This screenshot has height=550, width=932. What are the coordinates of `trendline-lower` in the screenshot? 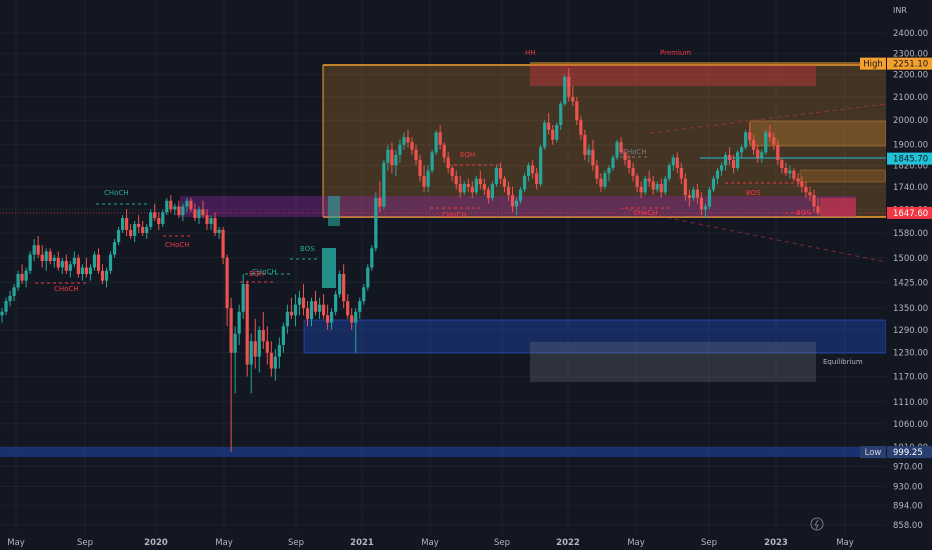 It's located at (753, 235).